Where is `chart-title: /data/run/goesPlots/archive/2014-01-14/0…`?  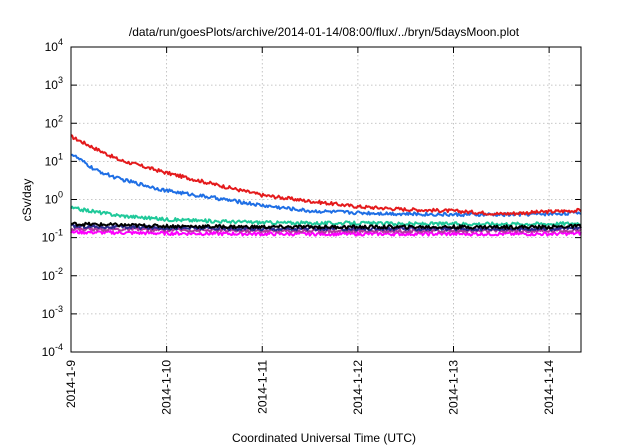
chart-title: /data/run/goesPlots/archive/2014-01-14/0… is located at coordinates (324, 32).